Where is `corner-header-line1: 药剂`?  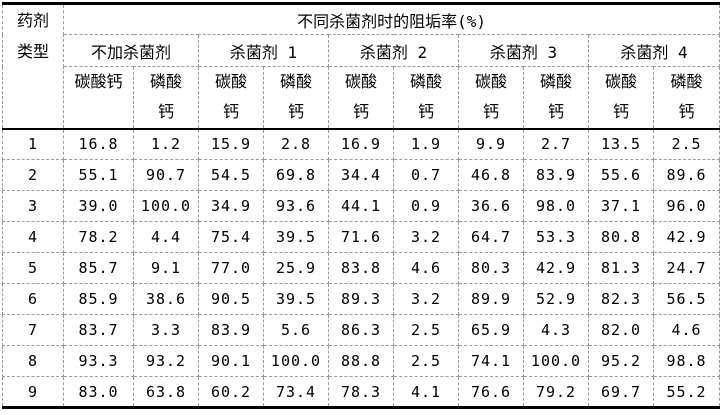
corner-header-line1: 药剂 is located at coordinates (32, 20).